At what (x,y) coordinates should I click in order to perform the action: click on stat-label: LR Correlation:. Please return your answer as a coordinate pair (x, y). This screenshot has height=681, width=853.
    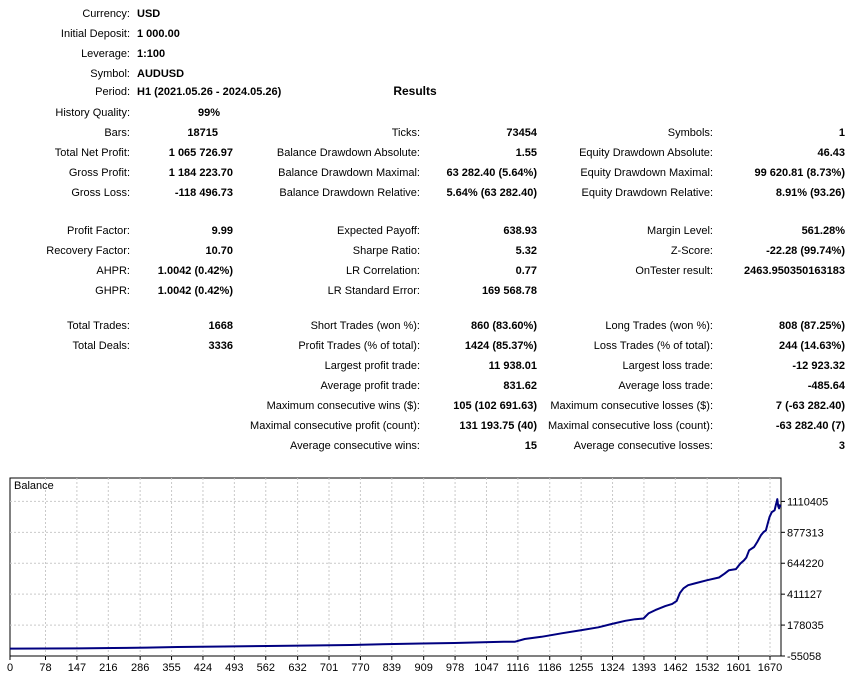
    Looking at the image, I should click on (383, 271).